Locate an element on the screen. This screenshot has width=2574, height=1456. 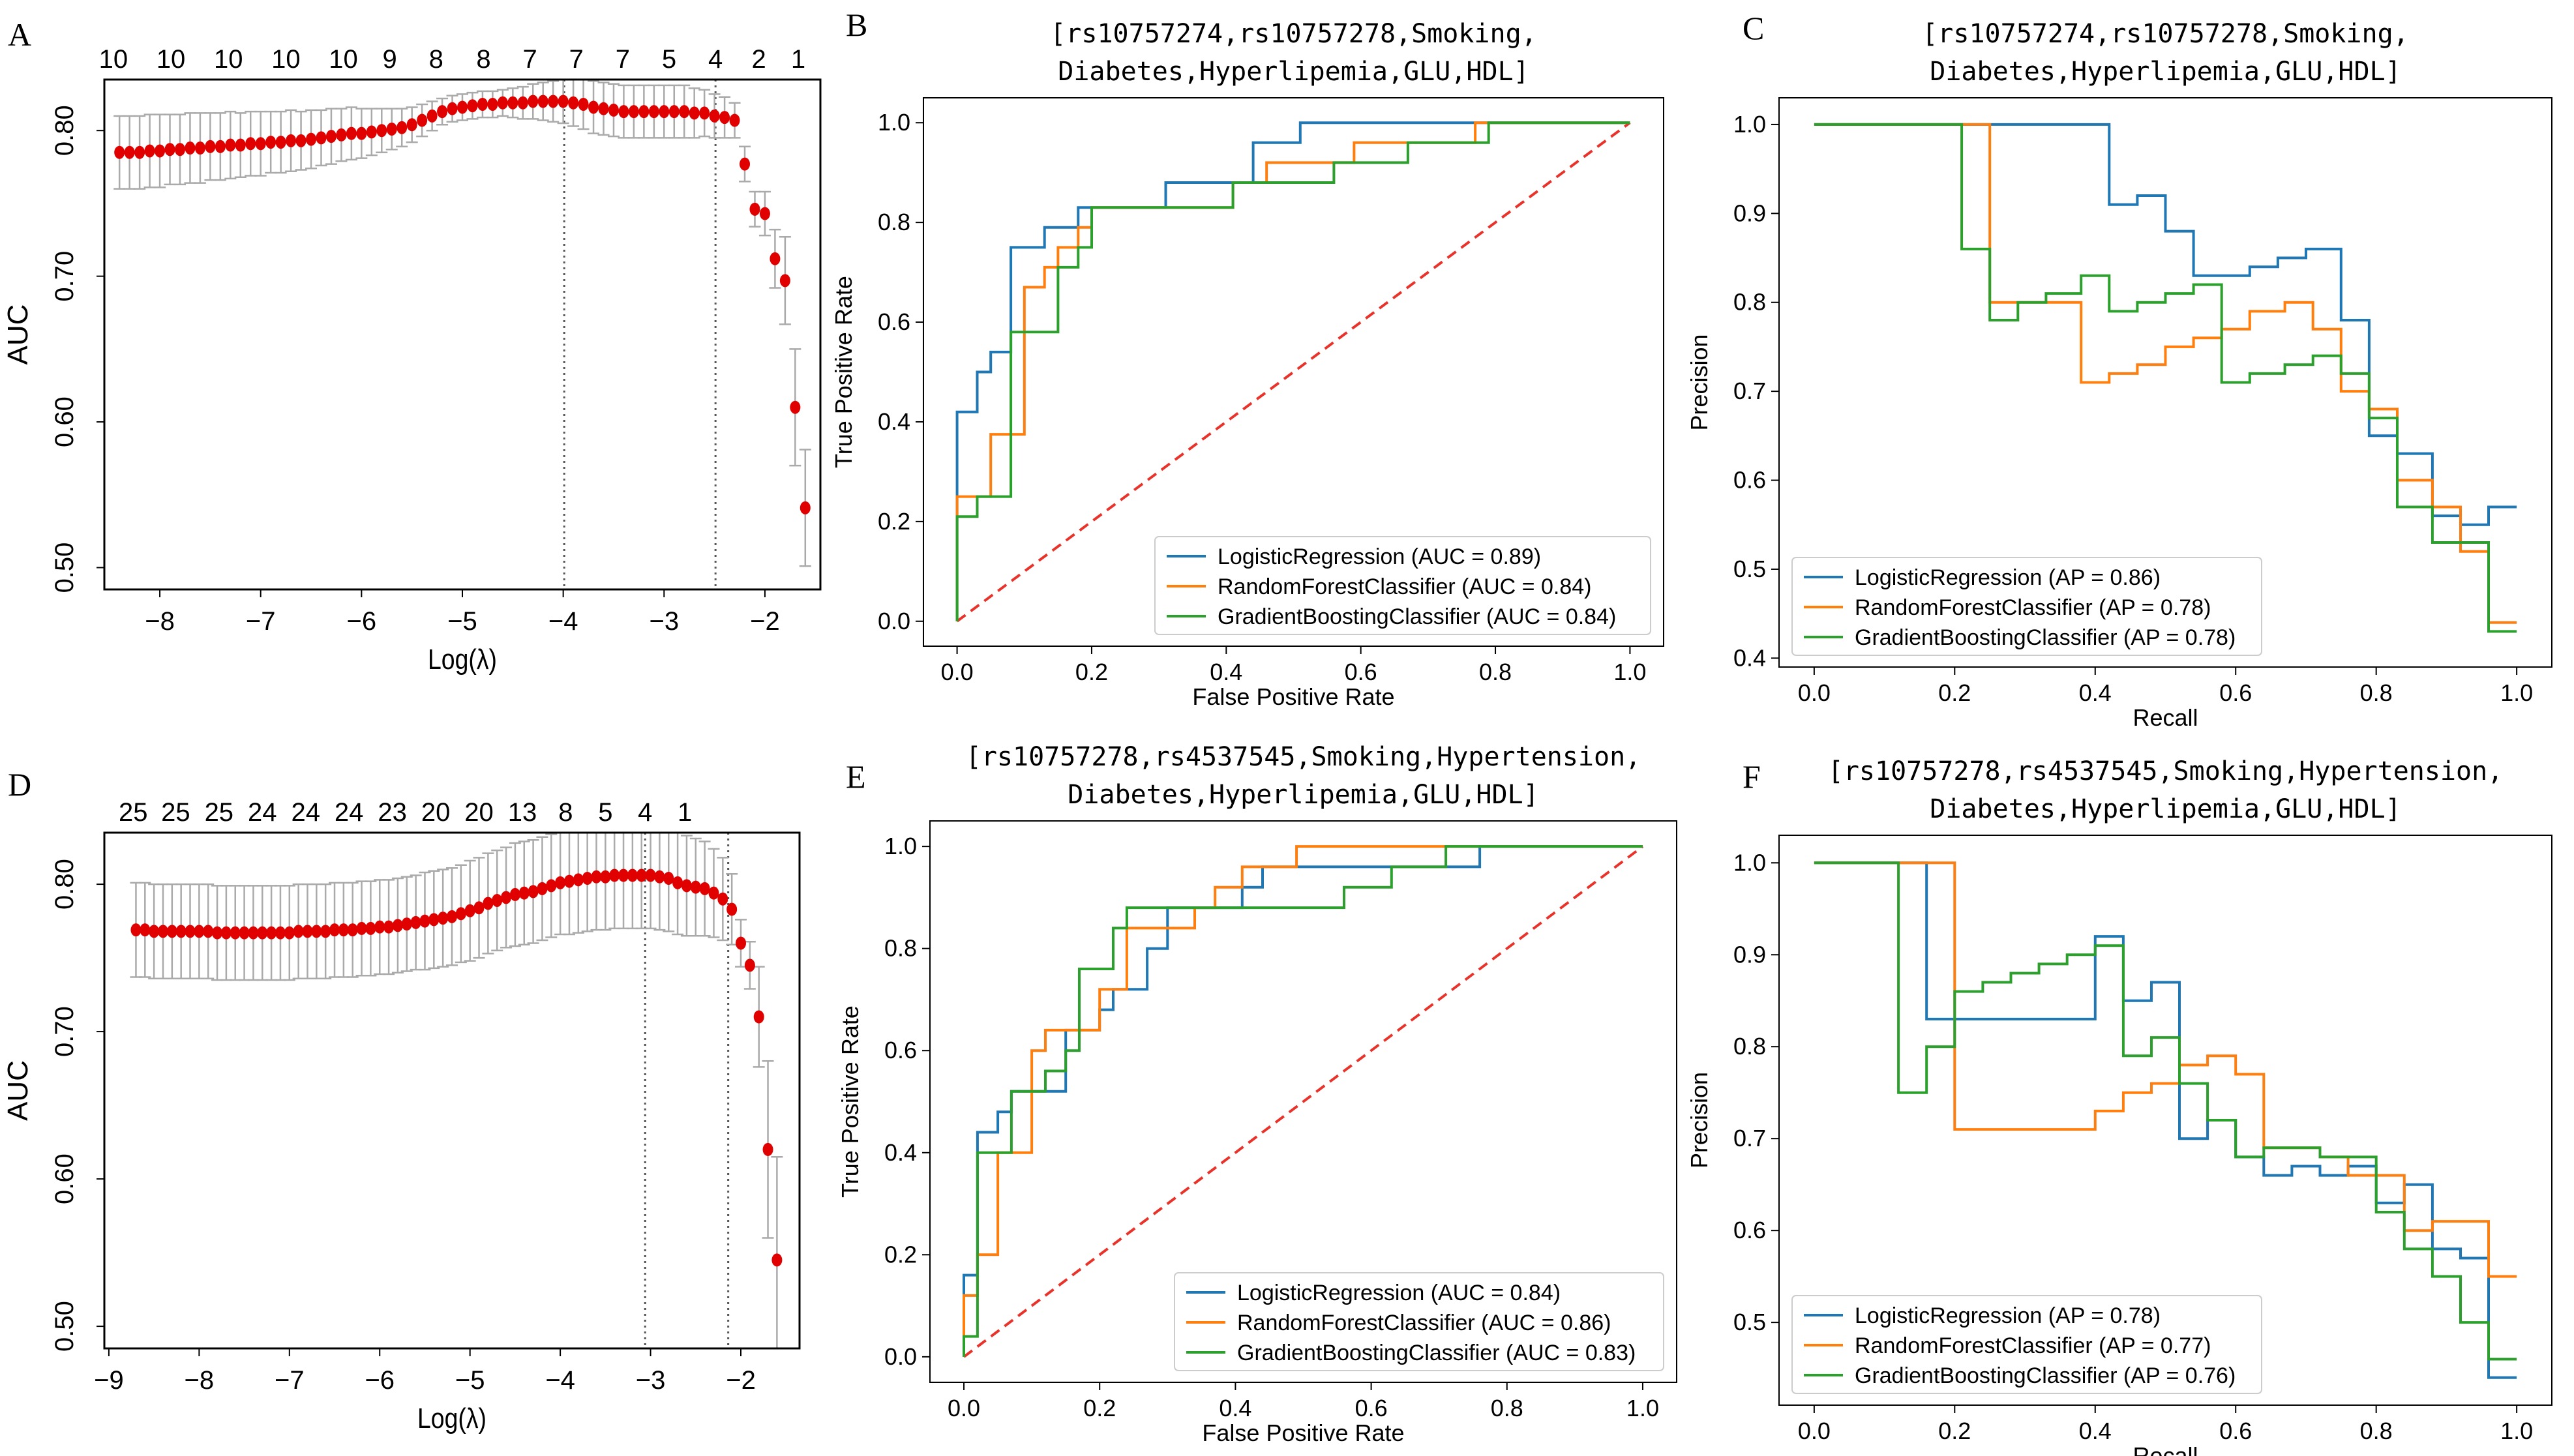
legend-entry: GradientBoostingClassifier (AUC = 0.84) is located at coordinates (1417, 616).